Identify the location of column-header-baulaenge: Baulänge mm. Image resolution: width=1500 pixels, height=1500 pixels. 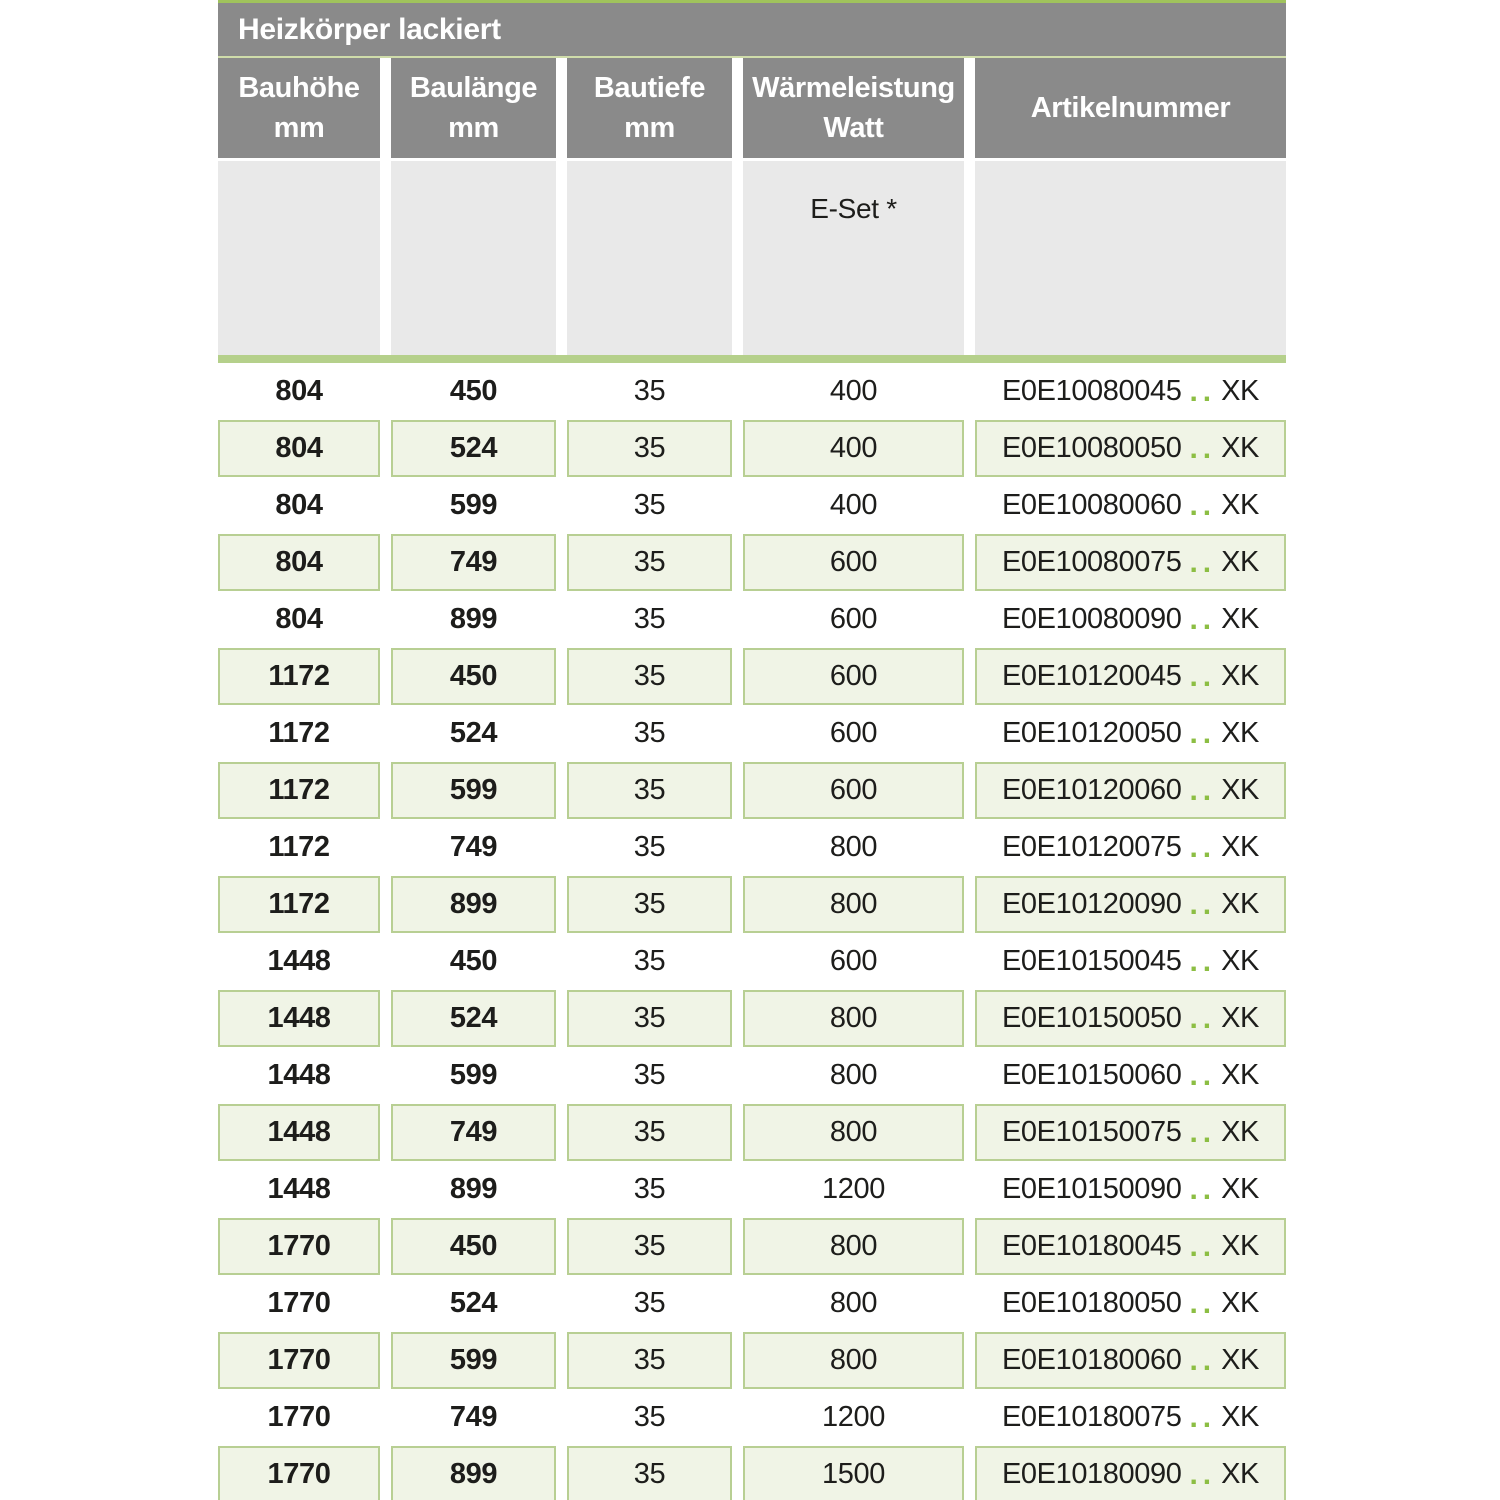
(473, 108).